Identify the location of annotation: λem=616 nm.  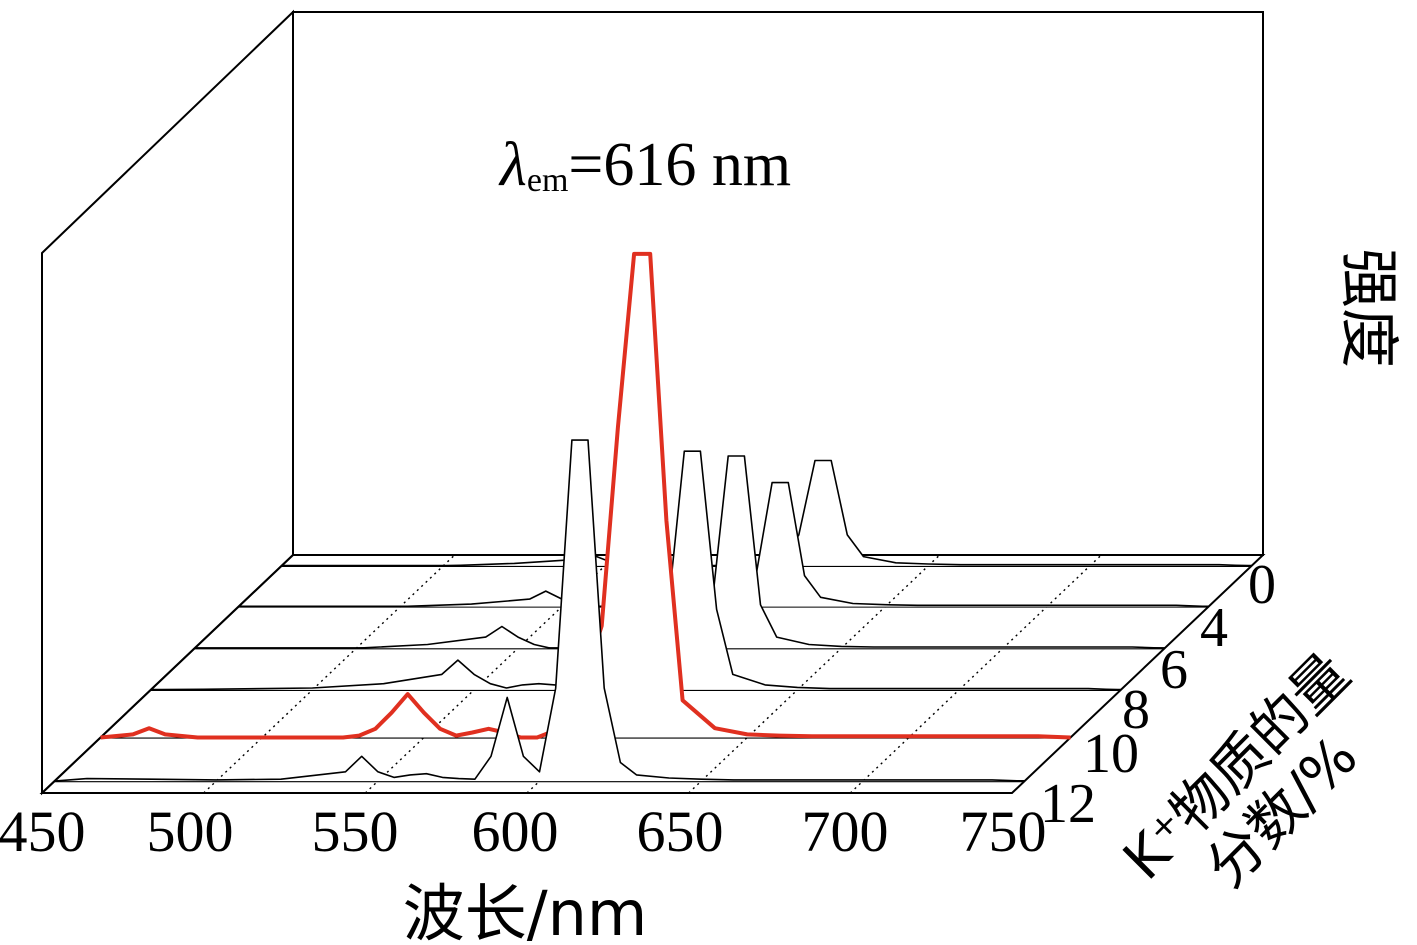
(644, 165).